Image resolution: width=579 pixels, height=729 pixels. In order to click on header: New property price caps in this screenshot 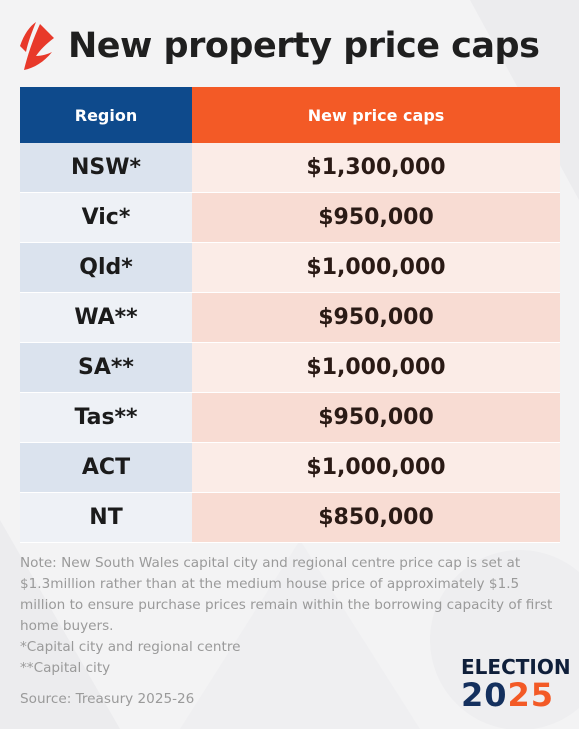, I will do `click(279, 46)`.